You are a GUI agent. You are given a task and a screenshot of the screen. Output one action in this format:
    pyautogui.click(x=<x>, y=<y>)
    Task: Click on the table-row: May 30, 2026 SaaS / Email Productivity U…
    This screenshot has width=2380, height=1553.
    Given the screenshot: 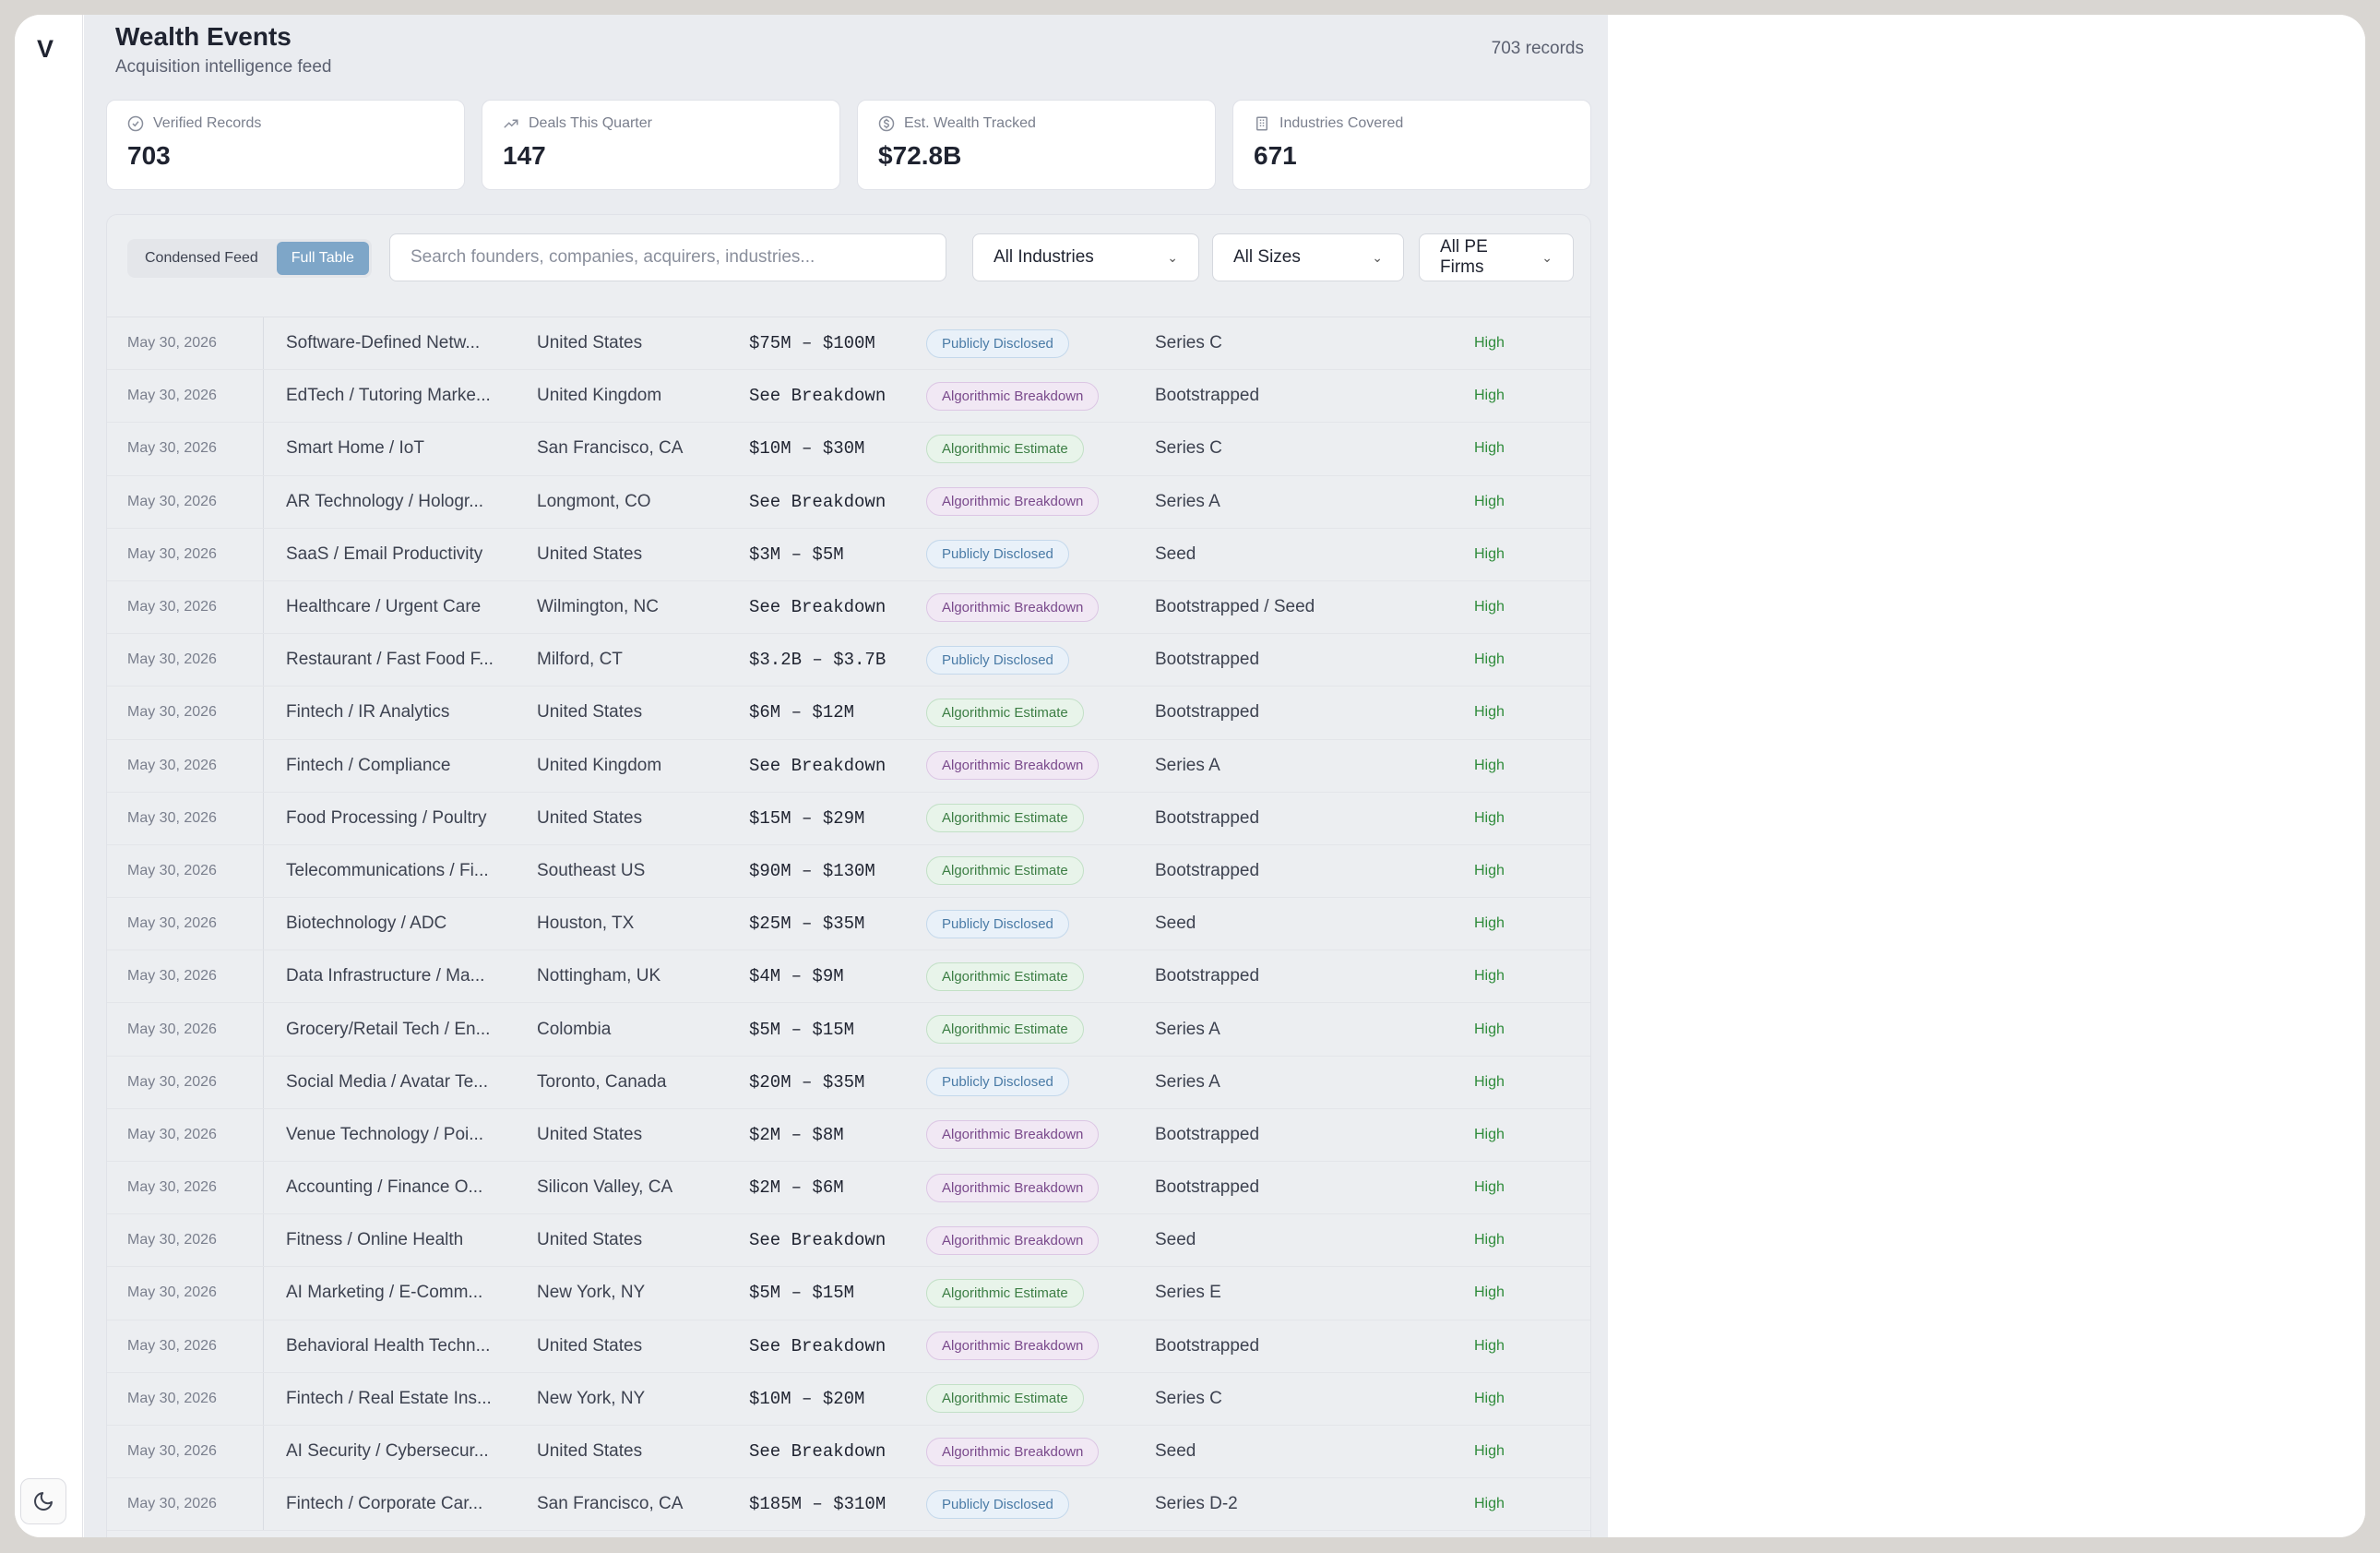 What is the action you would take?
    pyautogui.click(x=848, y=554)
    